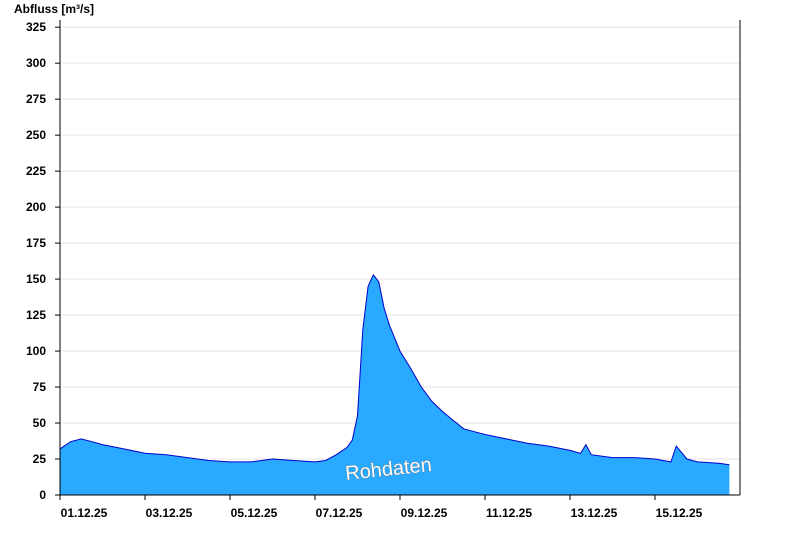  I want to click on y-tick-label: 125, so click(36, 315).